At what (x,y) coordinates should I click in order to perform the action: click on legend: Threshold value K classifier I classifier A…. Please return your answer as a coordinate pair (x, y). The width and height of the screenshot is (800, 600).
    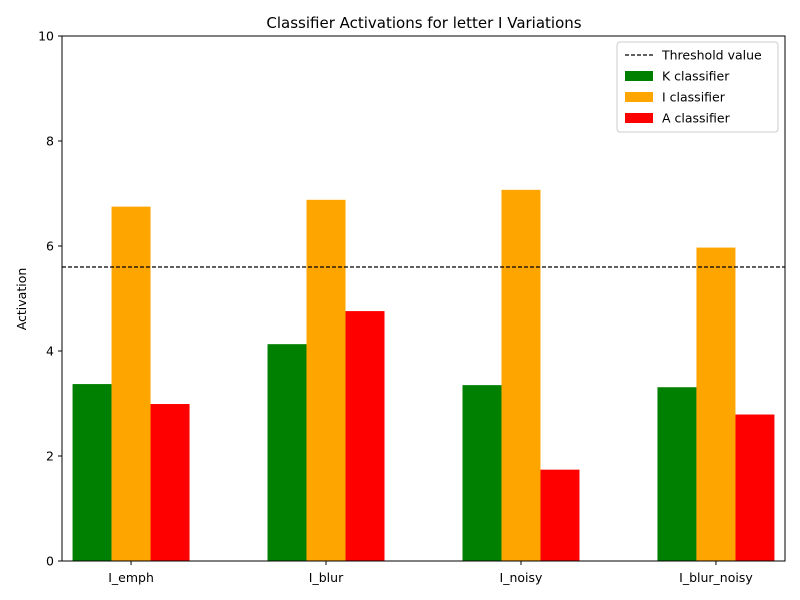
    Looking at the image, I should click on (697, 87).